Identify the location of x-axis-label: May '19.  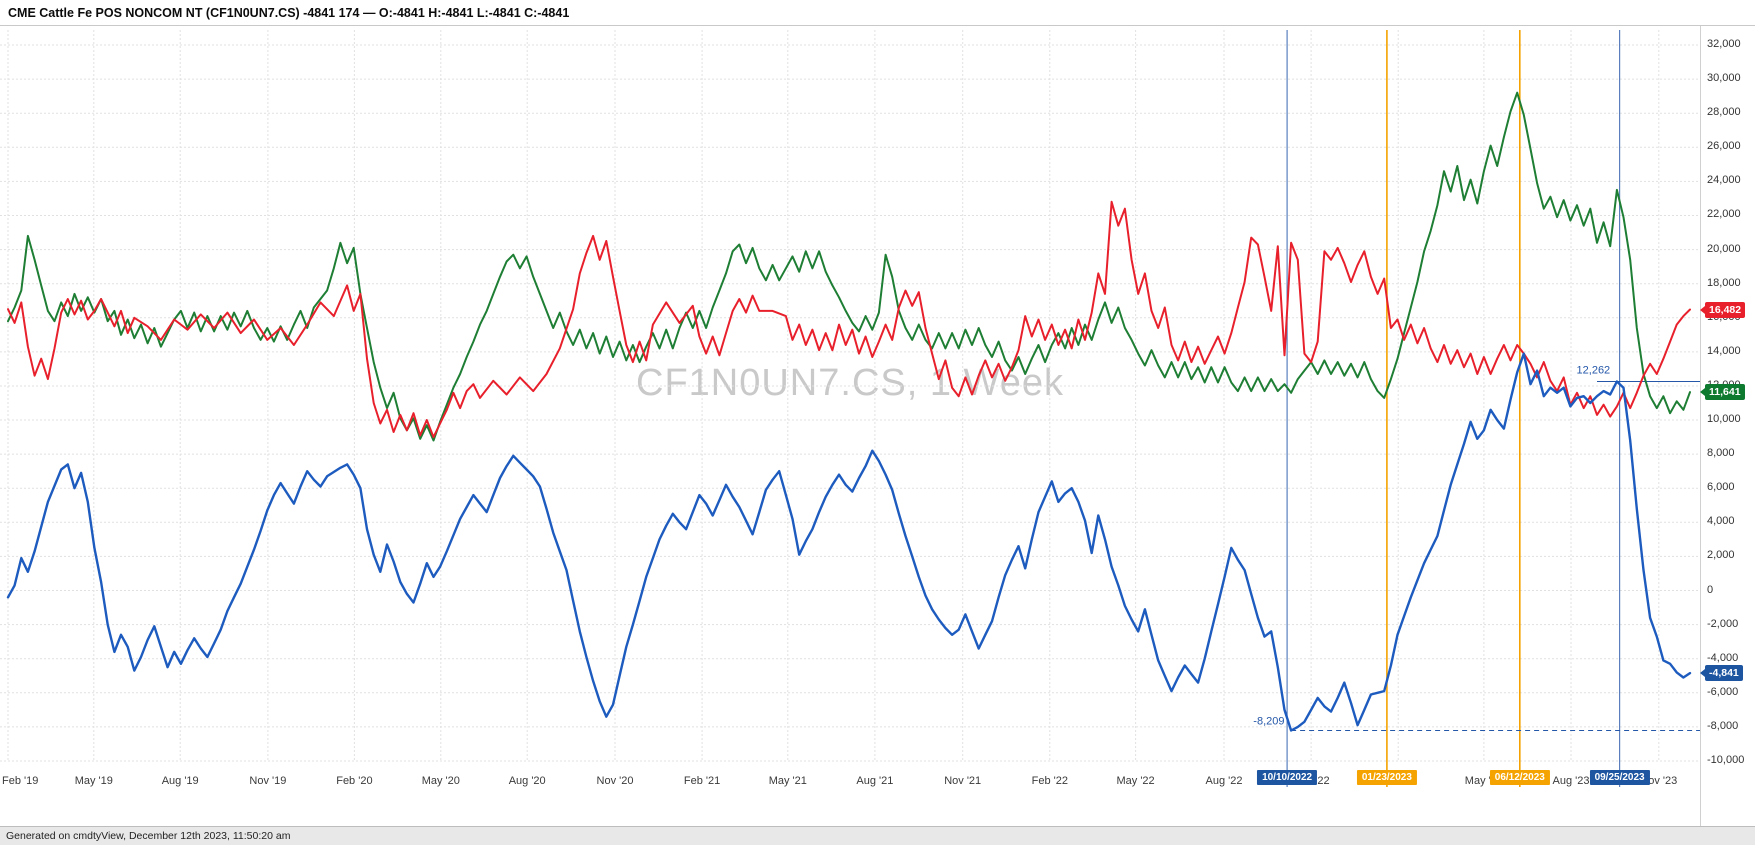
(94, 781).